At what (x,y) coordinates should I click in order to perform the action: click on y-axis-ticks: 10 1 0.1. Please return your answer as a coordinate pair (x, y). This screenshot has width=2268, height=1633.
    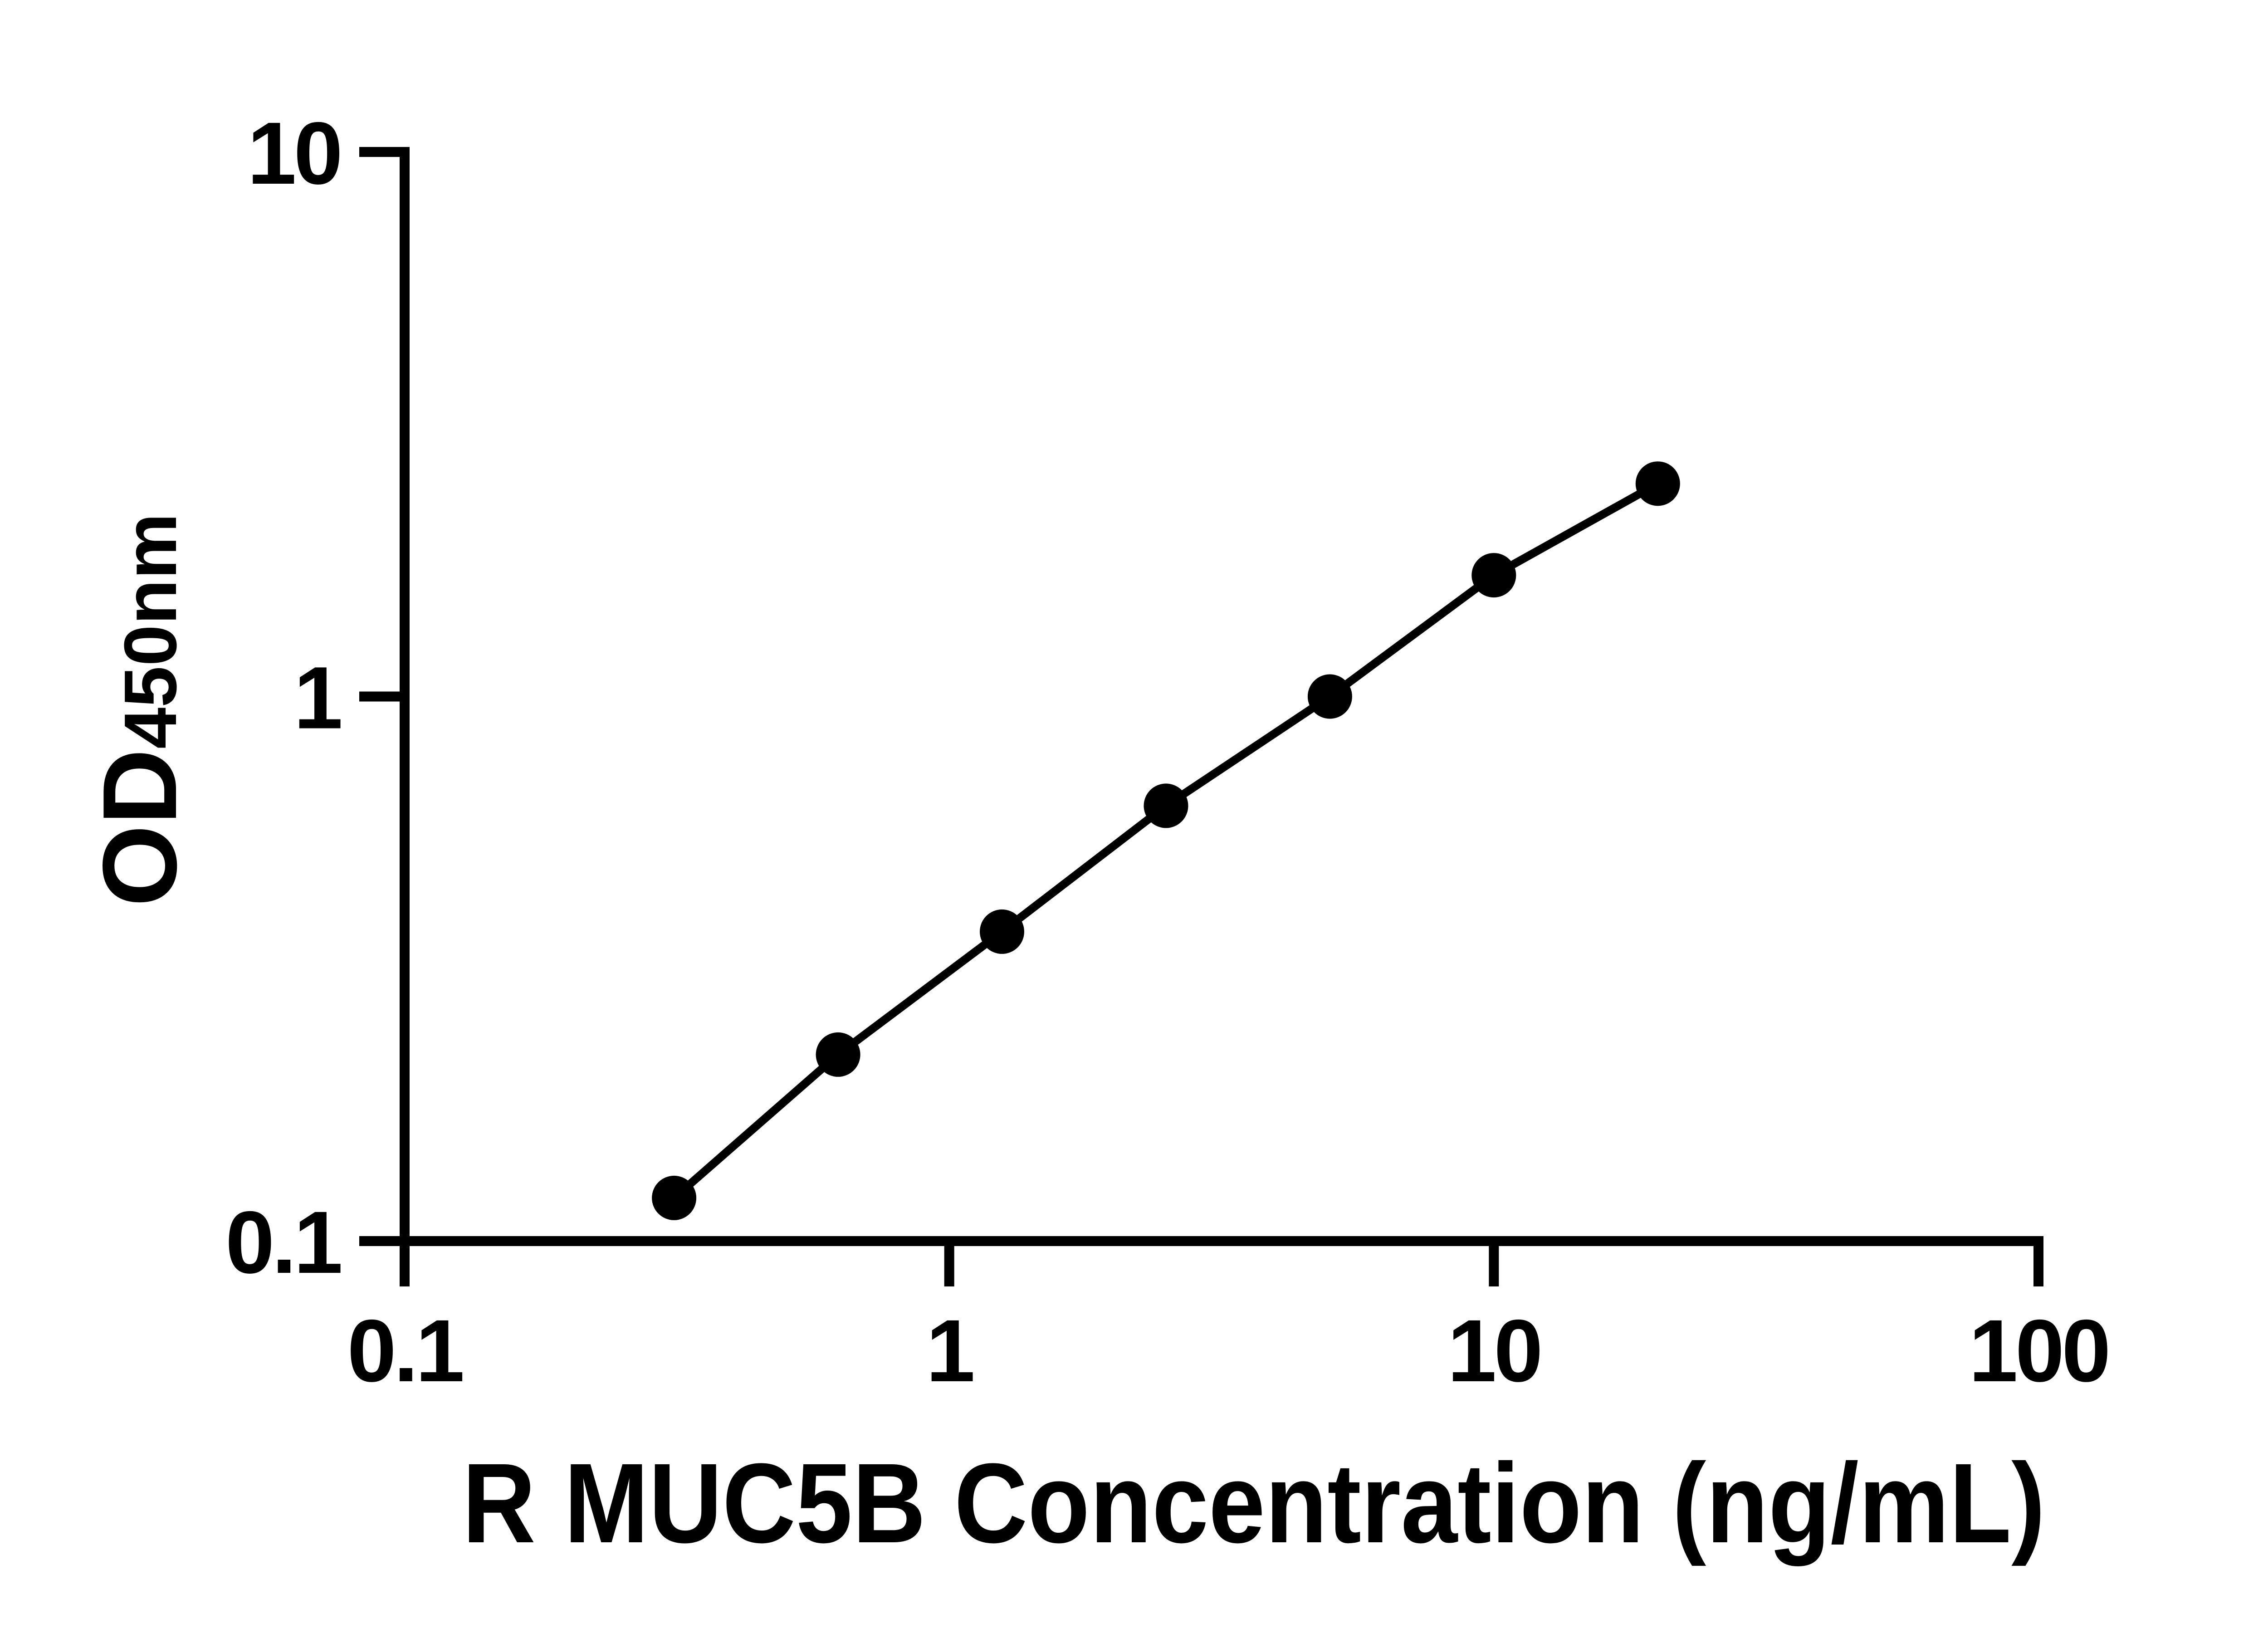
    Looking at the image, I should click on (315, 698).